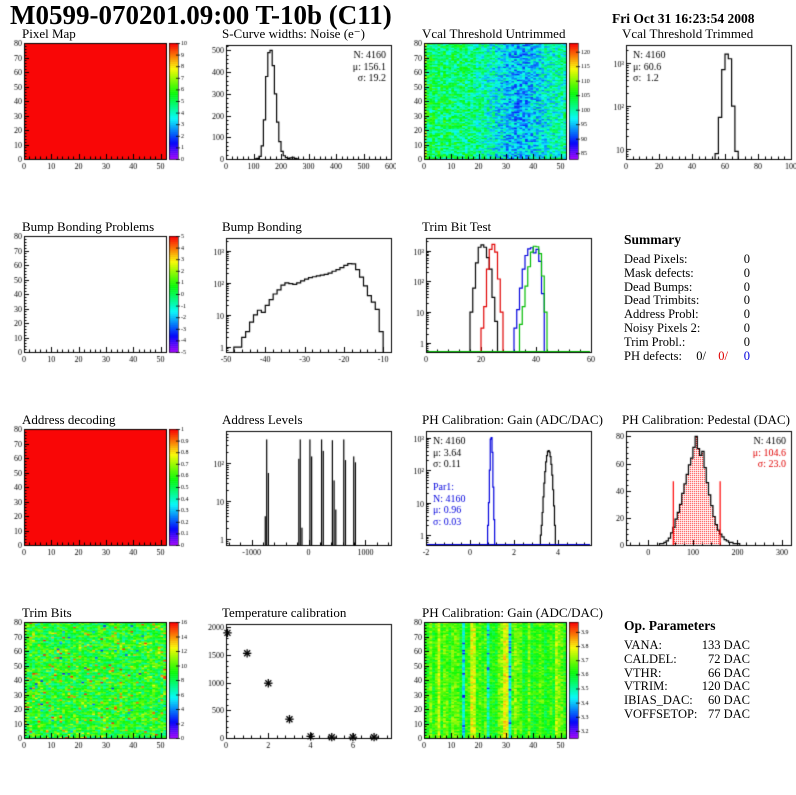 The width and height of the screenshot is (796, 795). I want to click on op-row-ibias: IBIAS_DAC: 60 DAC, so click(687, 700).